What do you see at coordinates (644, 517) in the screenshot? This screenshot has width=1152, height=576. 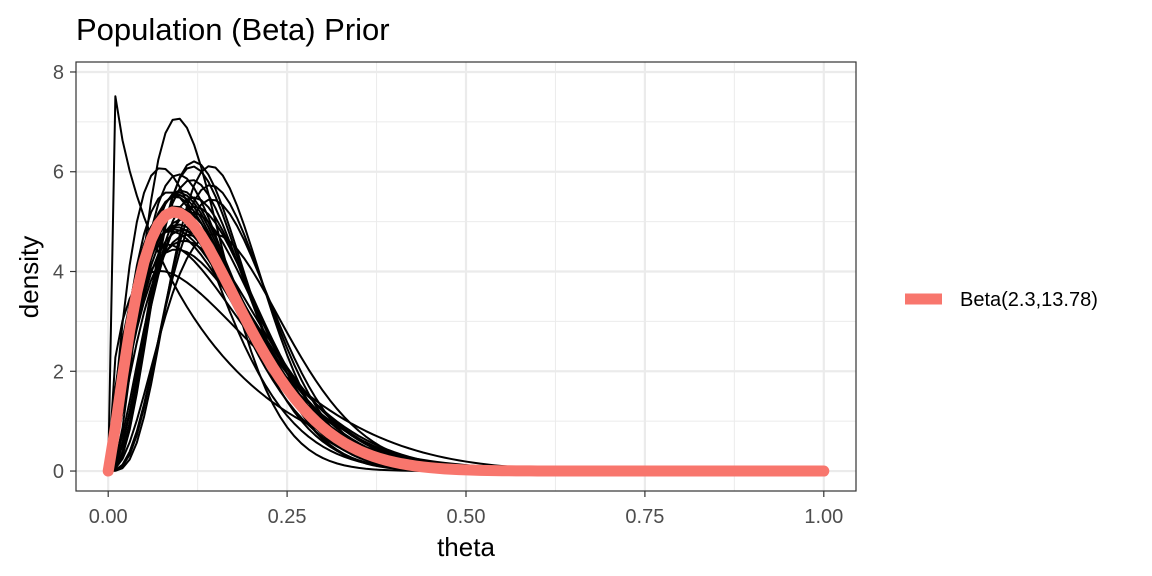 I see `x-tick-label: 0.75` at bounding box center [644, 517].